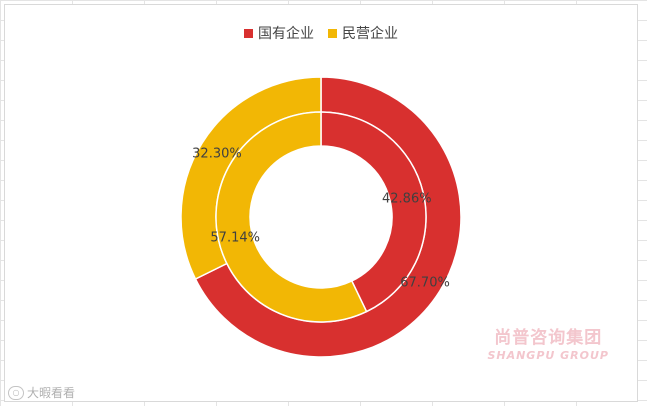 This screenshot has width=647, height=406. What do you see at coordinates (217, 153) in the screenshot?
I see `data-label-outer-private: 32.30%` at bounding box center [217, 153].